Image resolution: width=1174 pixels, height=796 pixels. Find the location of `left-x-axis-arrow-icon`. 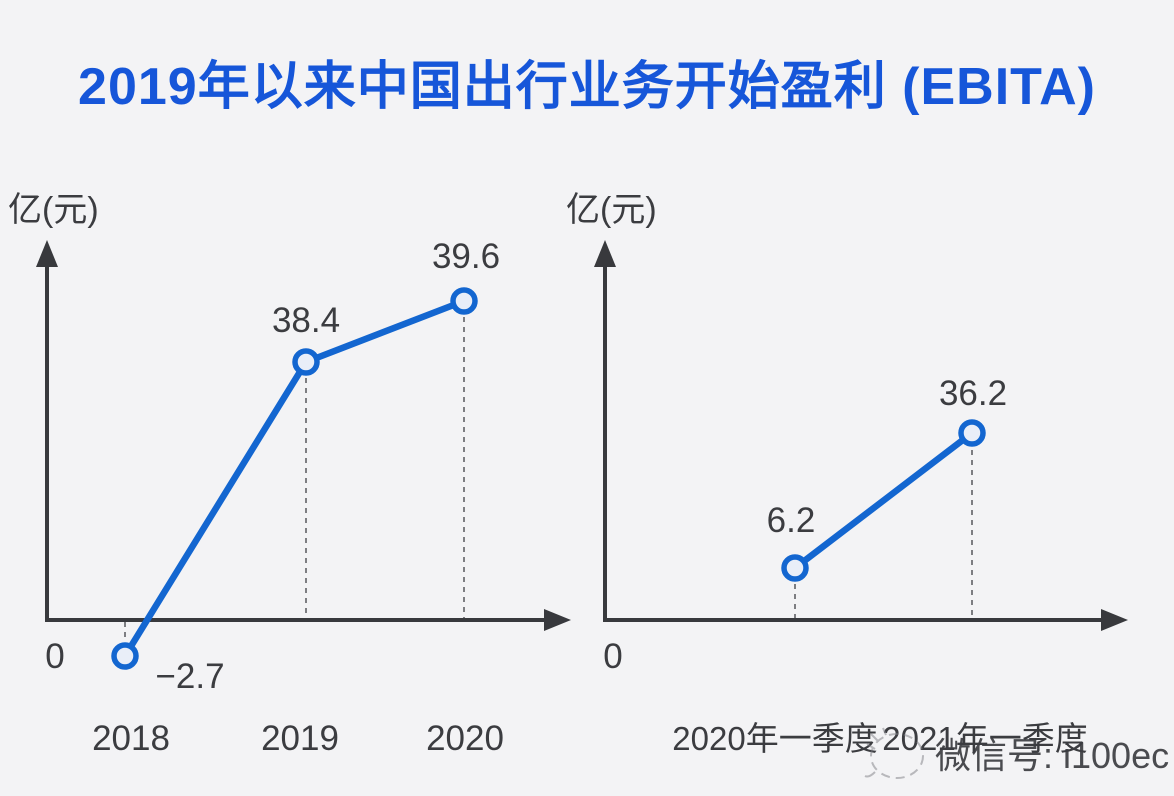

left-x-axis-arrow-icon is located at coordinates (557, 620).